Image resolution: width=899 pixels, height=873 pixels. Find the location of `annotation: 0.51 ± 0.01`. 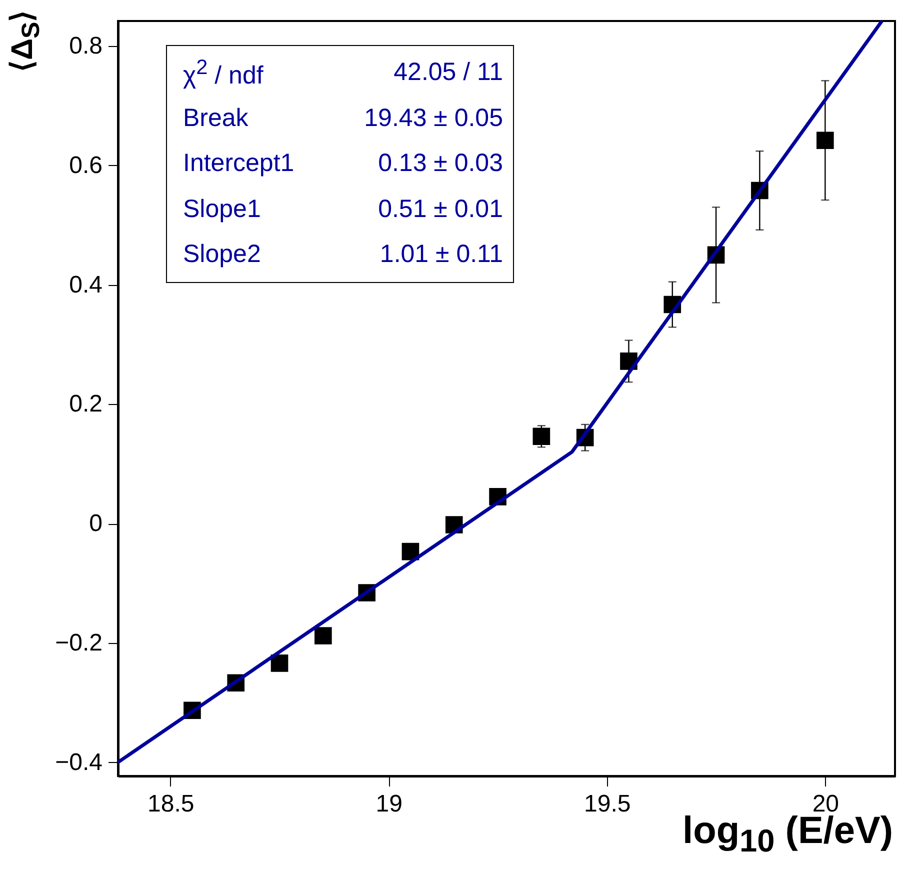

annotation: 0.51 ± 0.01 is located at coordinates (440, 209).